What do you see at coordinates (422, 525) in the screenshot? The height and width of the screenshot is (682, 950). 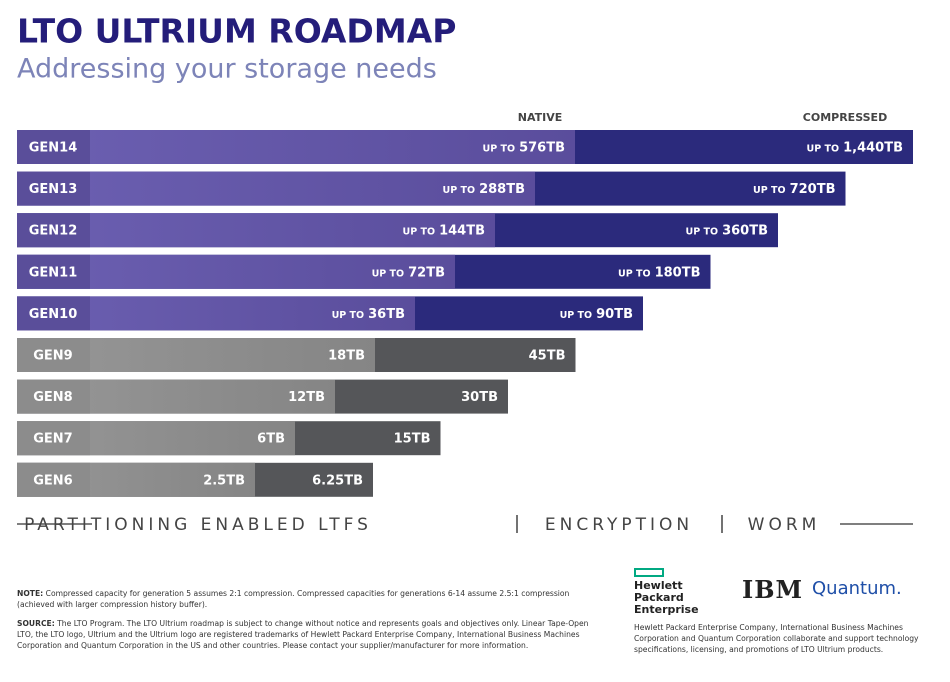 I see `features: PARTITIONING ENABLED LTFS ENCRYPTION WORM` at bounding box center [422, 525].